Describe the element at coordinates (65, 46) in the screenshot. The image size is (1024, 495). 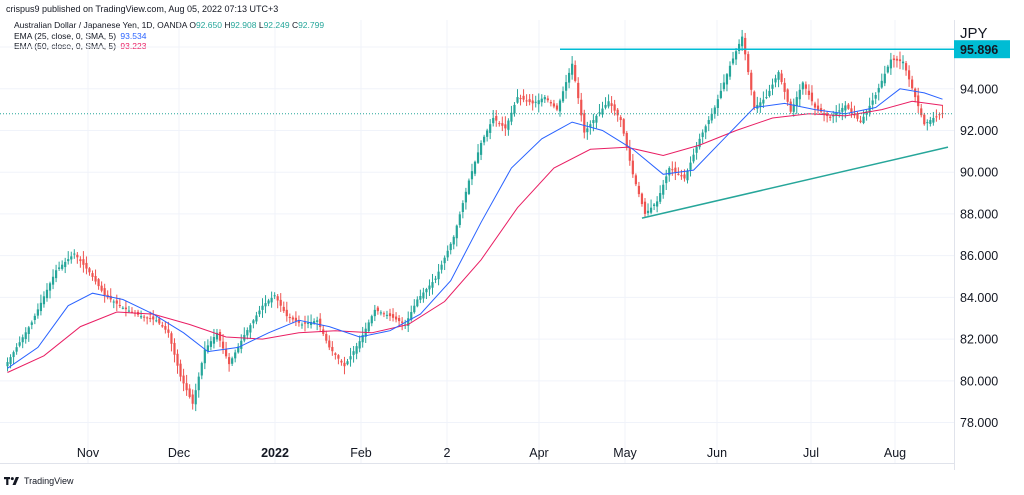
I see `ema50-label: EMA (50, close, 0, SMA, 5)` at that location.